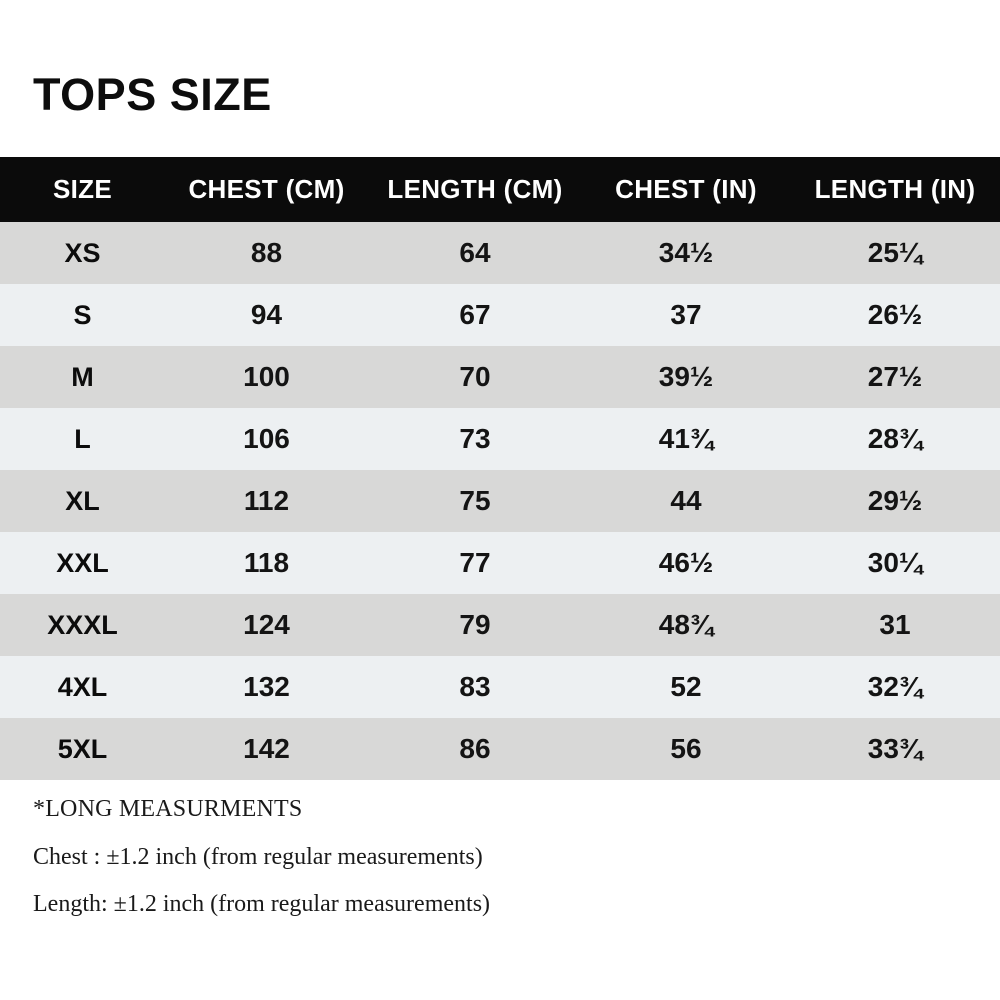 This screenshot has height=1000, width=1000. Describe the element at coordinates (475, 189) in the screenshot. I see `column-header-length-cm: LENGTH (CM)` at that location.